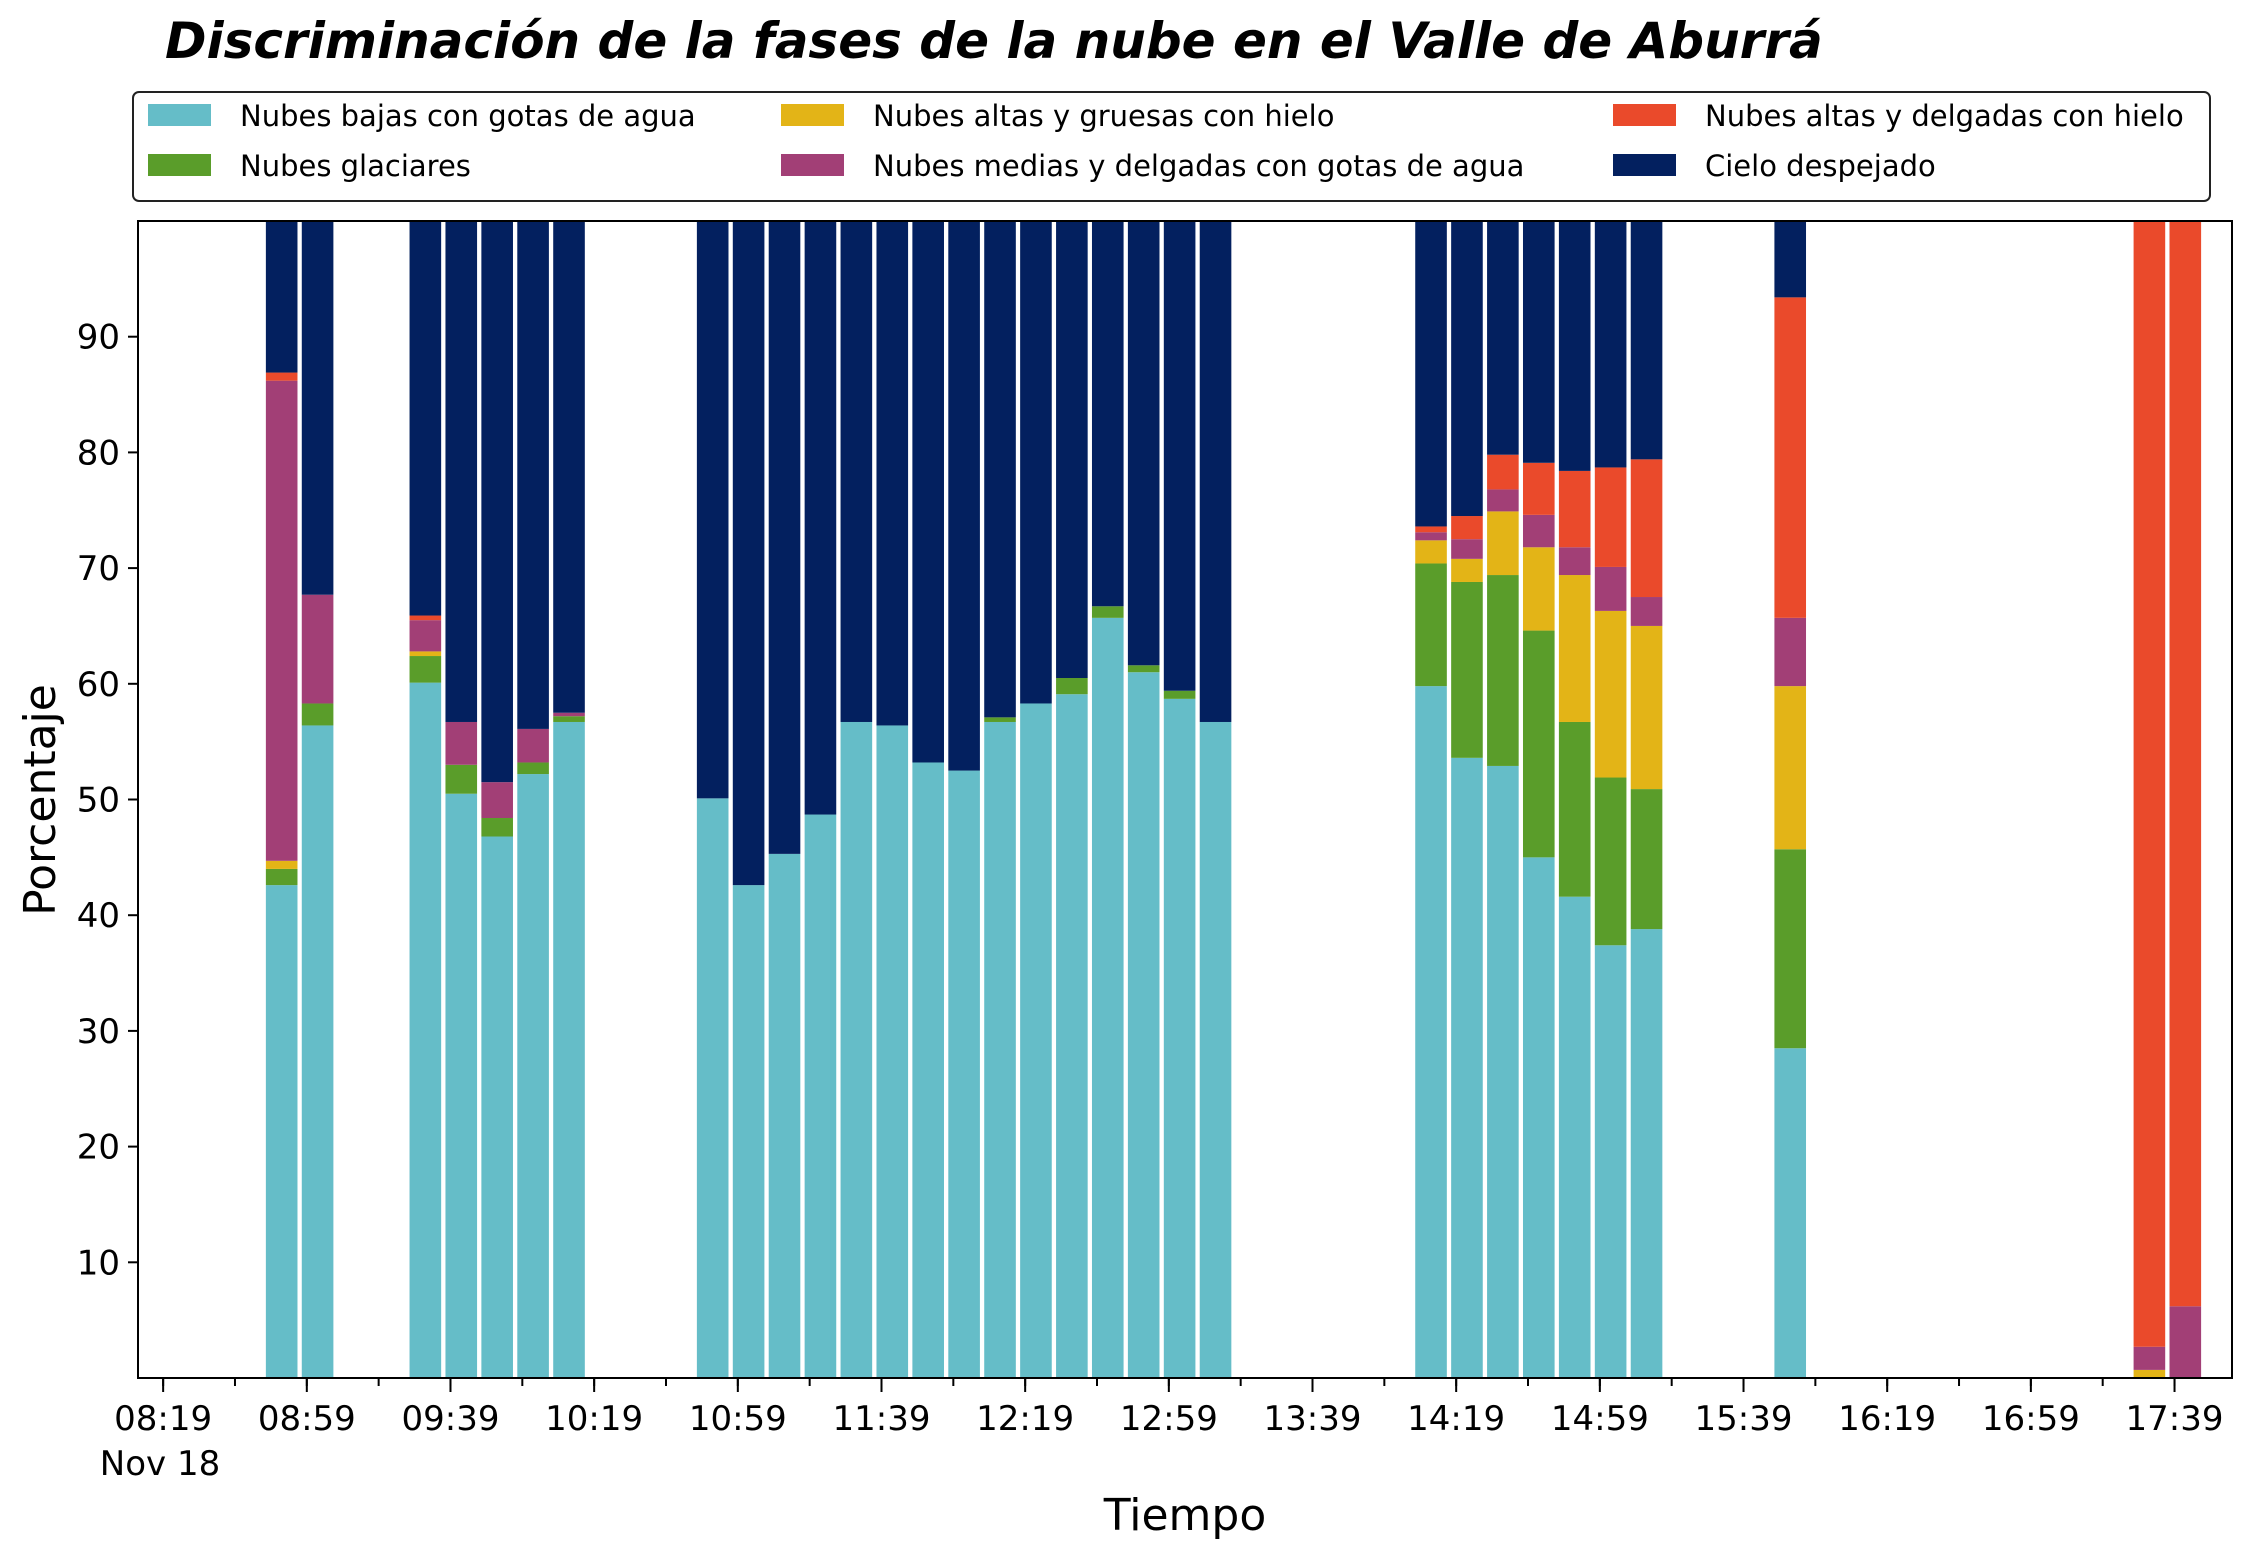 The height and width of the screenshot is (1559, 2244). Describe the element at coordinates (98, 1148) in the screenshot. I see `y-tick-label: 20` at that location.